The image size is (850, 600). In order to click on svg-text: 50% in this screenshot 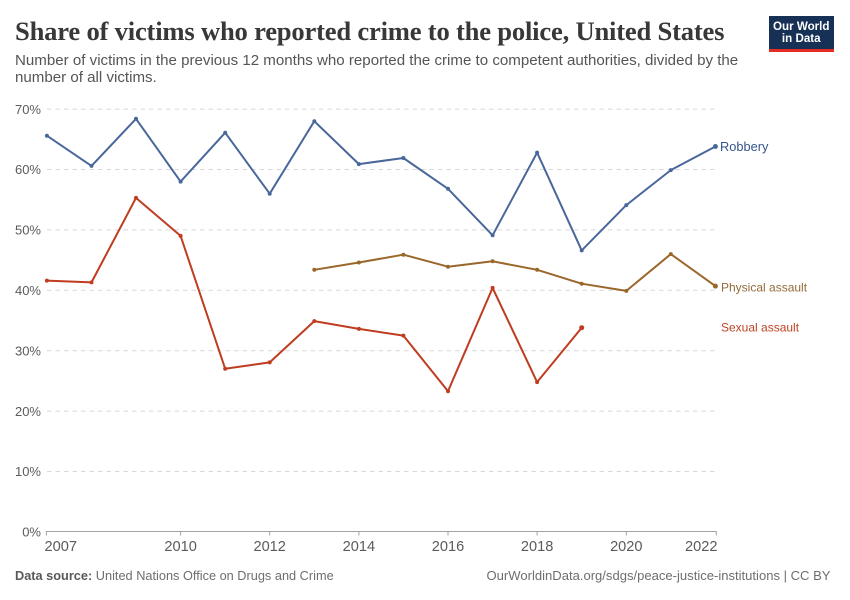, I will do `click(28, 230)`.